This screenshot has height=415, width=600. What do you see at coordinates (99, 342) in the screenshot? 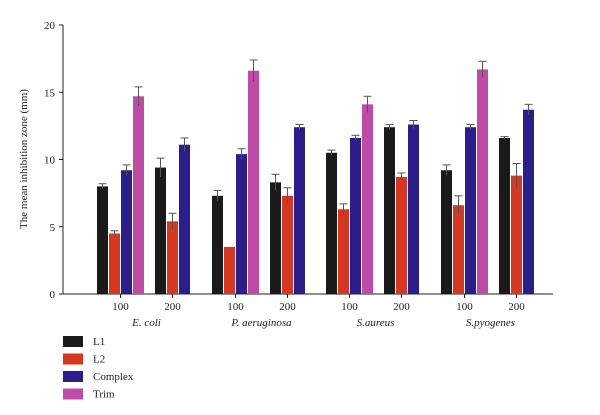
I see `legend-label-l1: L1` at bounding box center [99, 342].